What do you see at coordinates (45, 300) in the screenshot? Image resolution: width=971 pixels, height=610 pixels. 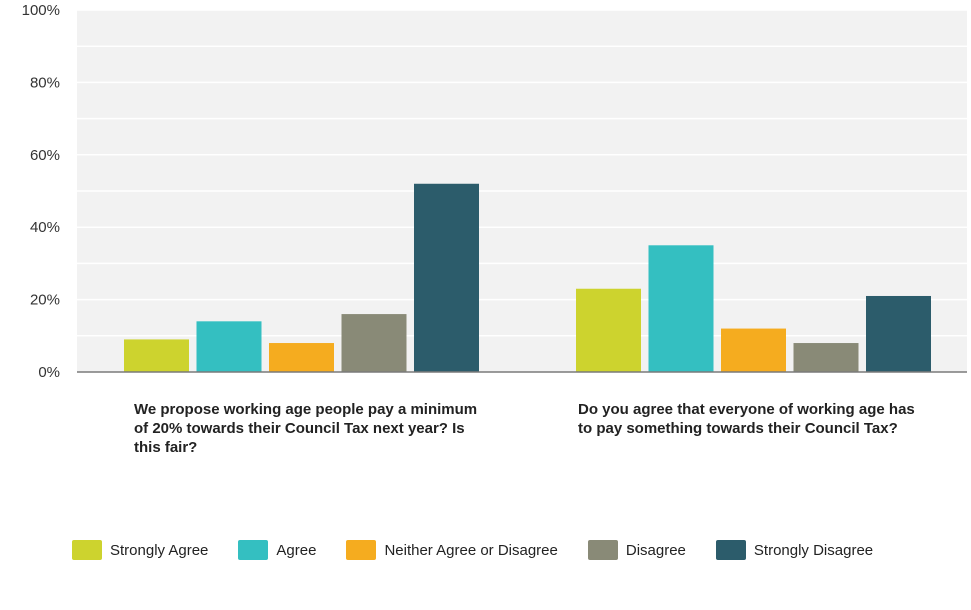 I see `y-tick-label: 20%` at bounding box center [45, 300].